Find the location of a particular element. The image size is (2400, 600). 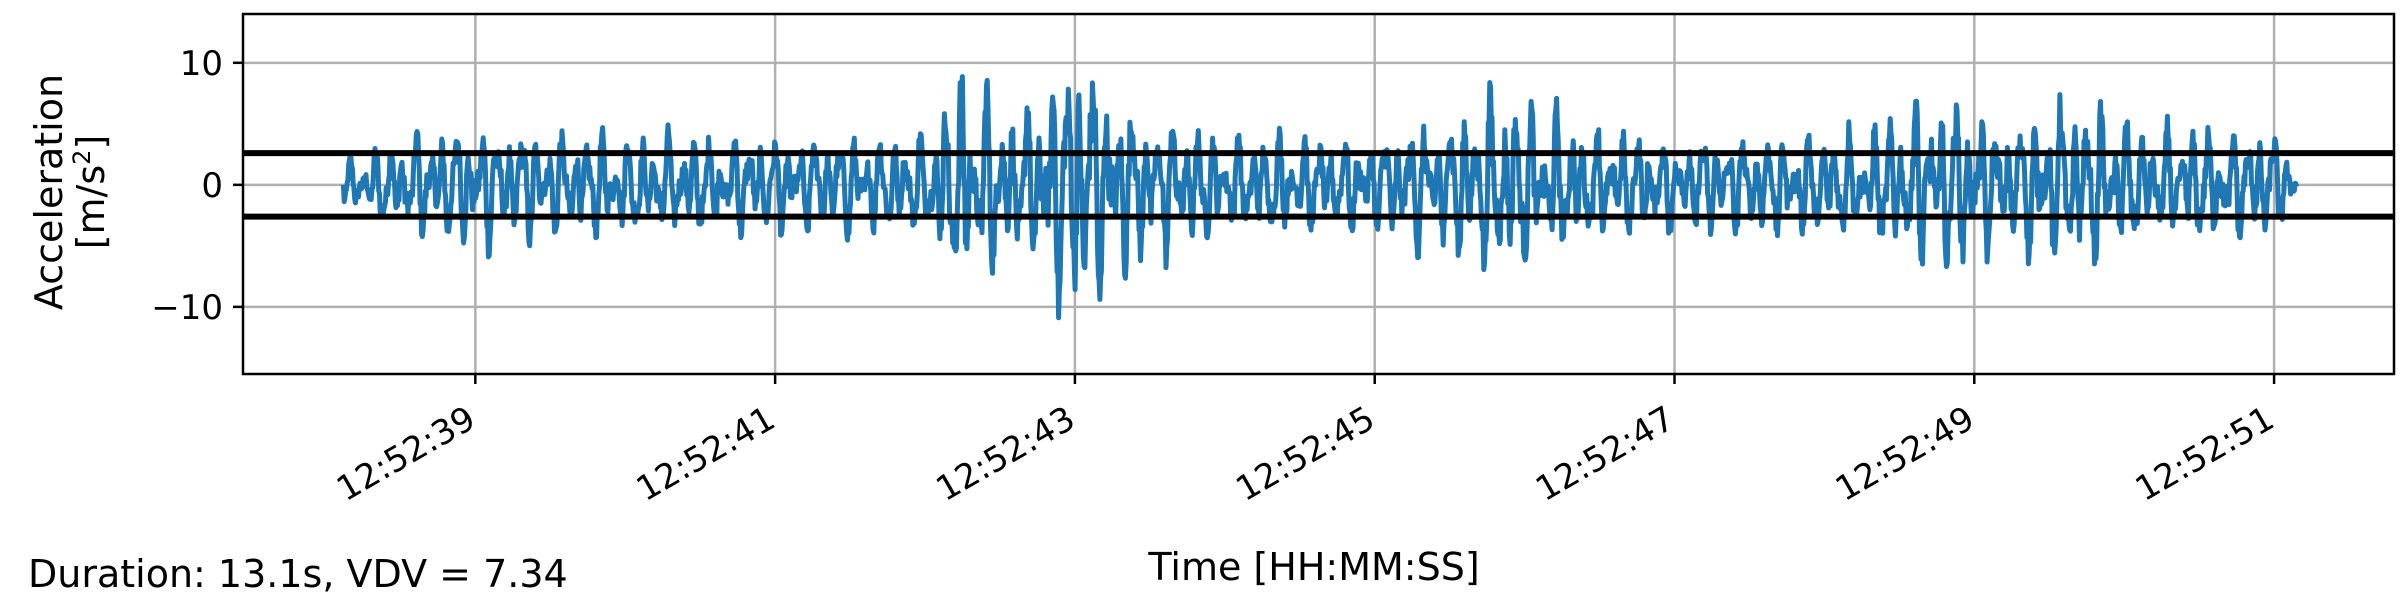

y-tick-label: −10 is located at coordinates (187, 308).